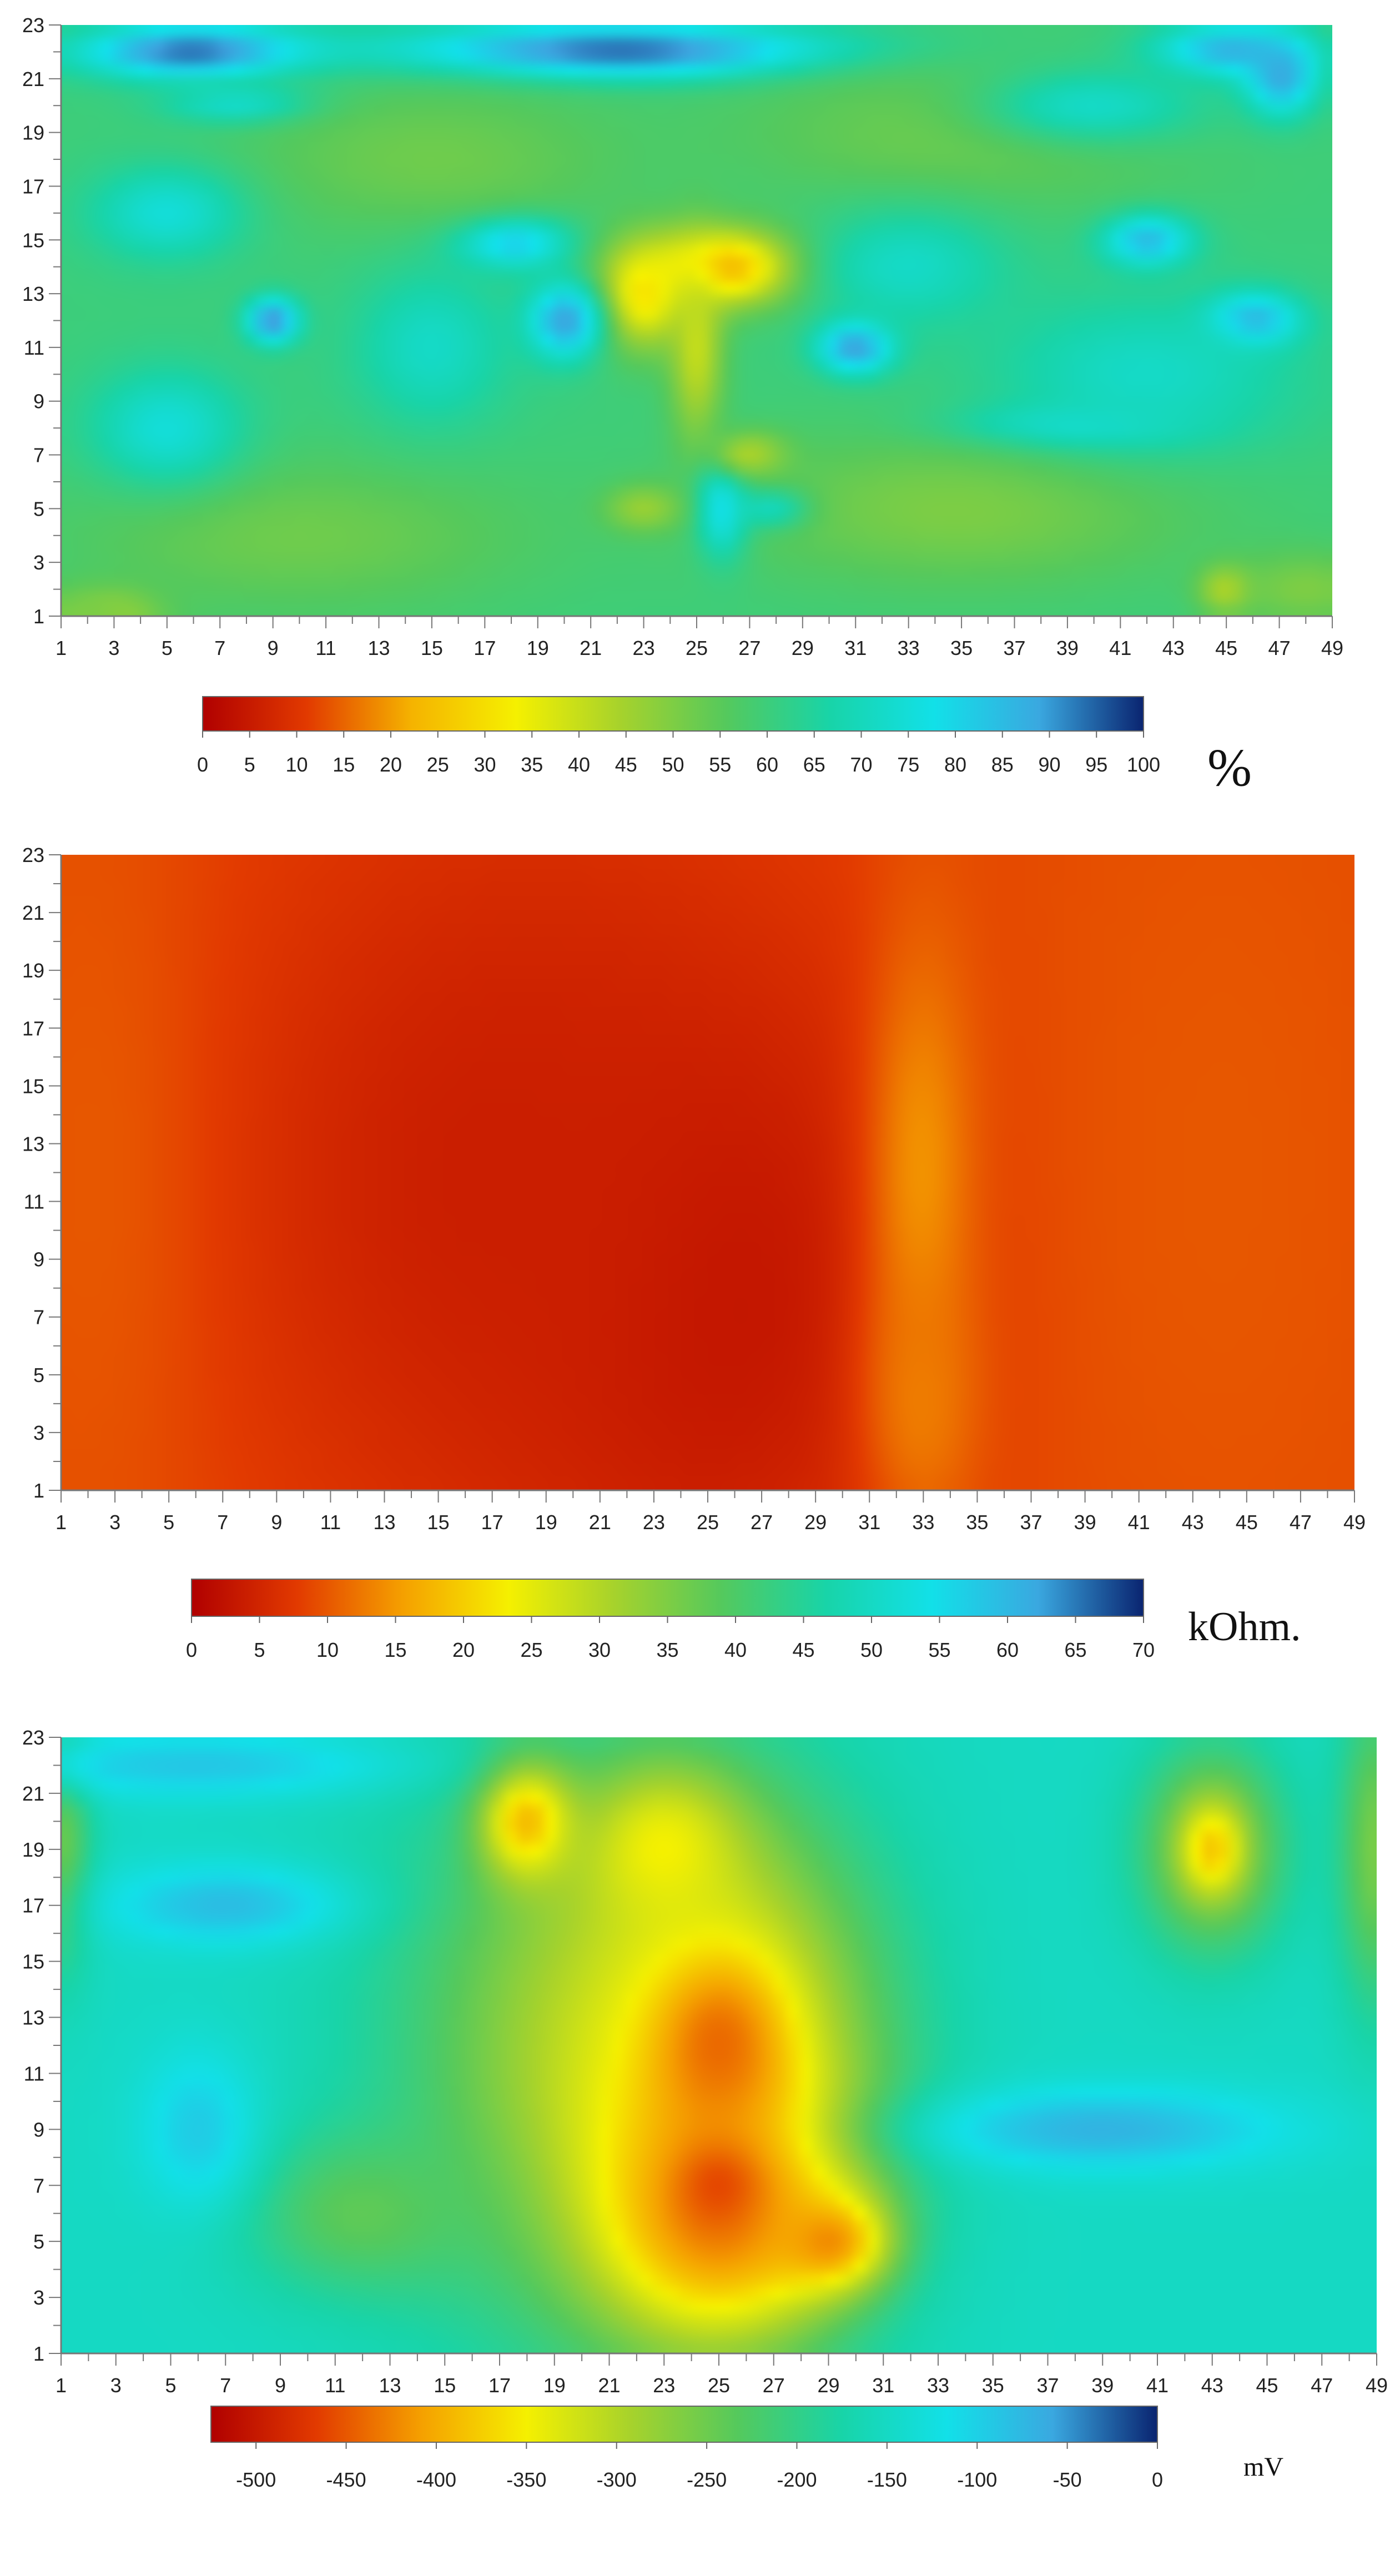 The width and height of the screenshot is (1395, 2576). What do you see at coordinates (993, 2385) in the screenshot?
I see `x-tick-label: 35` at bounding box center [993, 2385].